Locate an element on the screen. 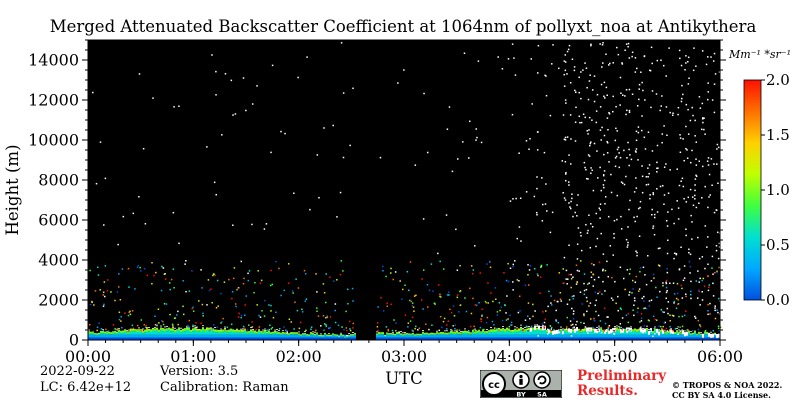 This screenshot has width=800, height=400. preliminary-line-2: Results. is located at coordinates (607, 391).